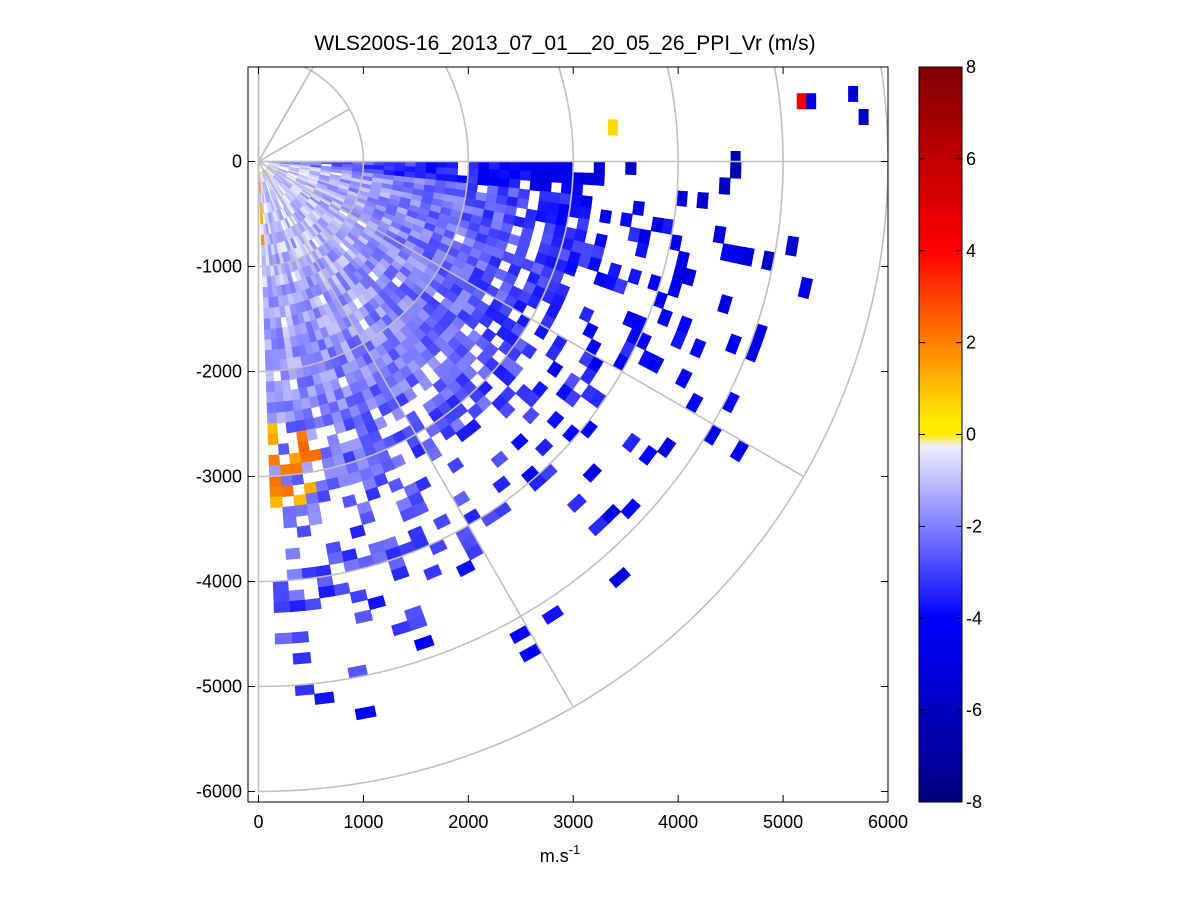  I want to click on x-tick-label: 4000, so click(678, 822).